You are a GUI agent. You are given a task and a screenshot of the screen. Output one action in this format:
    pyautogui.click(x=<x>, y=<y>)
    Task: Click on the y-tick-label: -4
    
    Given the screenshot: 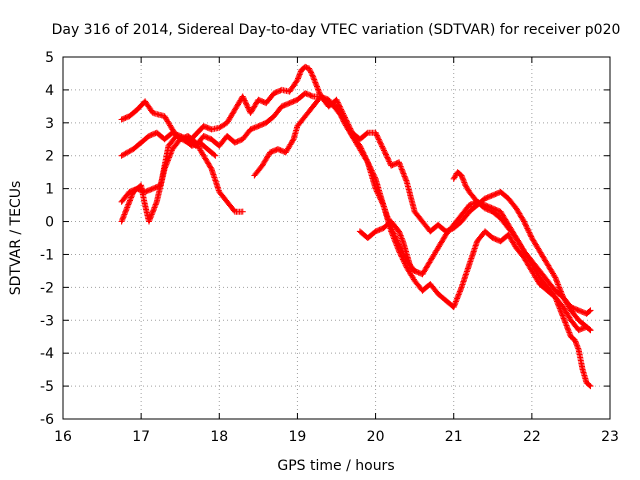 What is the action you would take?
    pyautogui.click(x=47, y=354)
    